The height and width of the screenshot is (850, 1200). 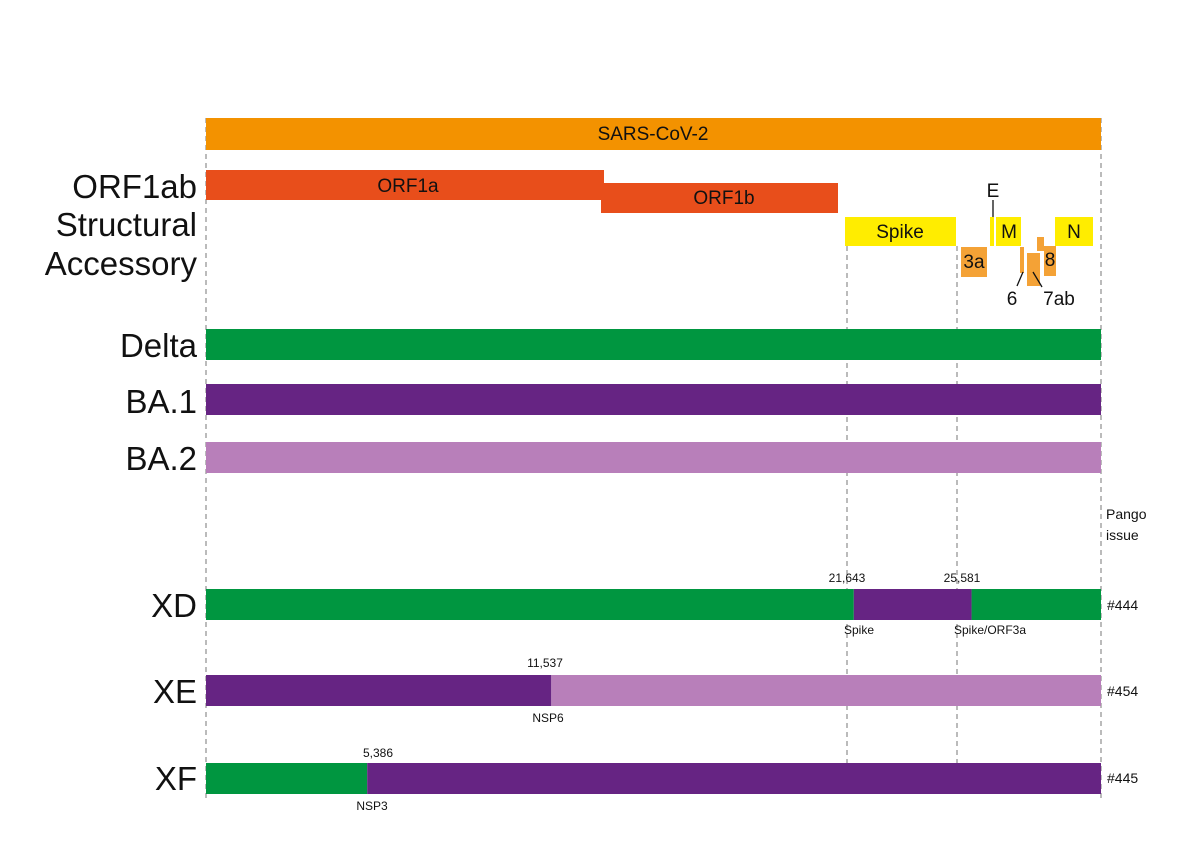 What do you see at coordinates (372, 806) in the screenshot?
I see `xf-breakpoint-region: NSP3` at bounding box center [372, 806].